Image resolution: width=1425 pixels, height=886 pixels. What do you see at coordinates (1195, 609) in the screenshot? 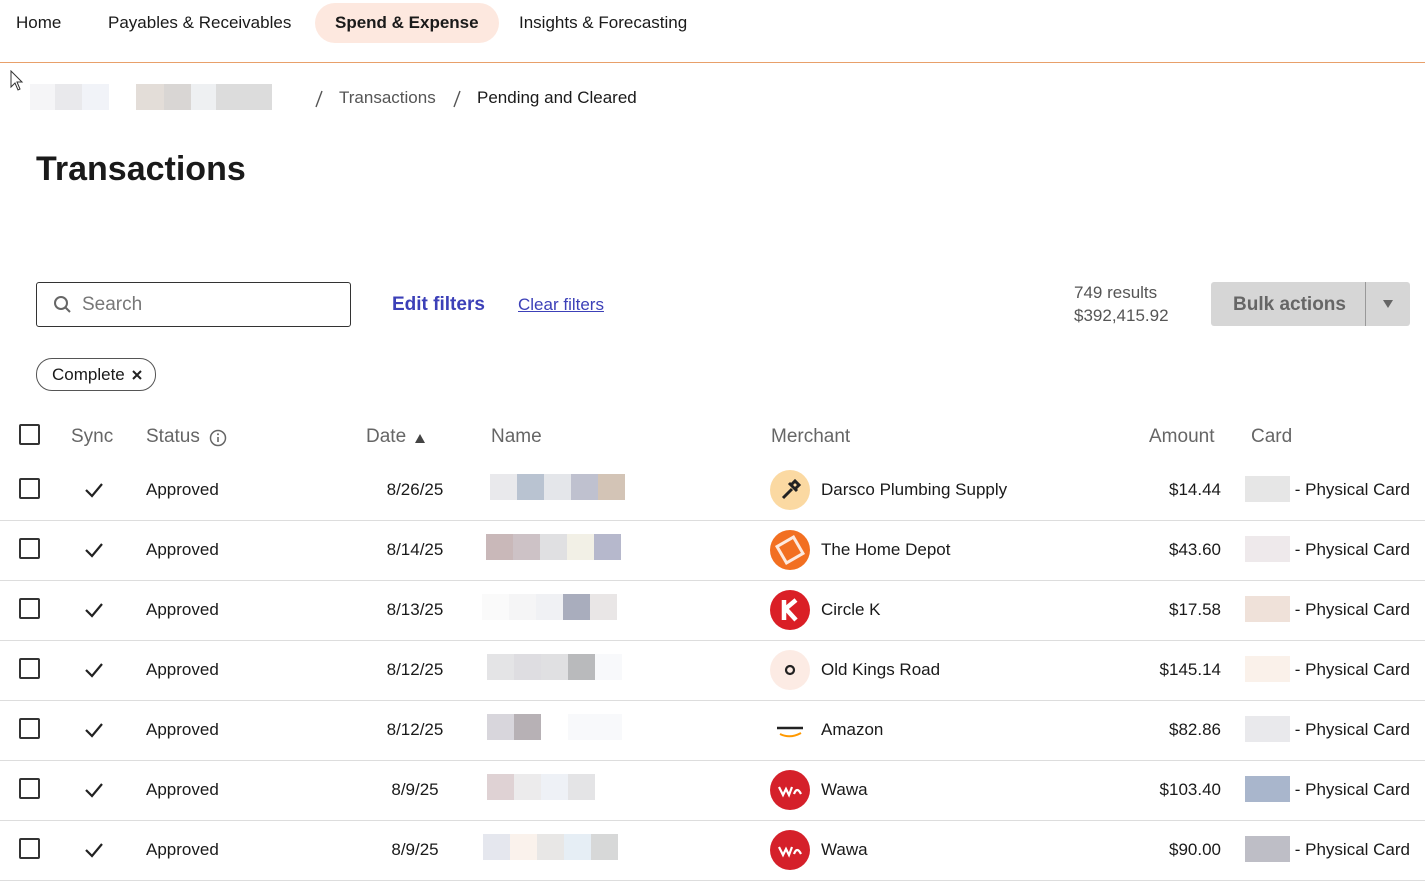
I see `amount: $17.58` at bounding box center [1195, 609].